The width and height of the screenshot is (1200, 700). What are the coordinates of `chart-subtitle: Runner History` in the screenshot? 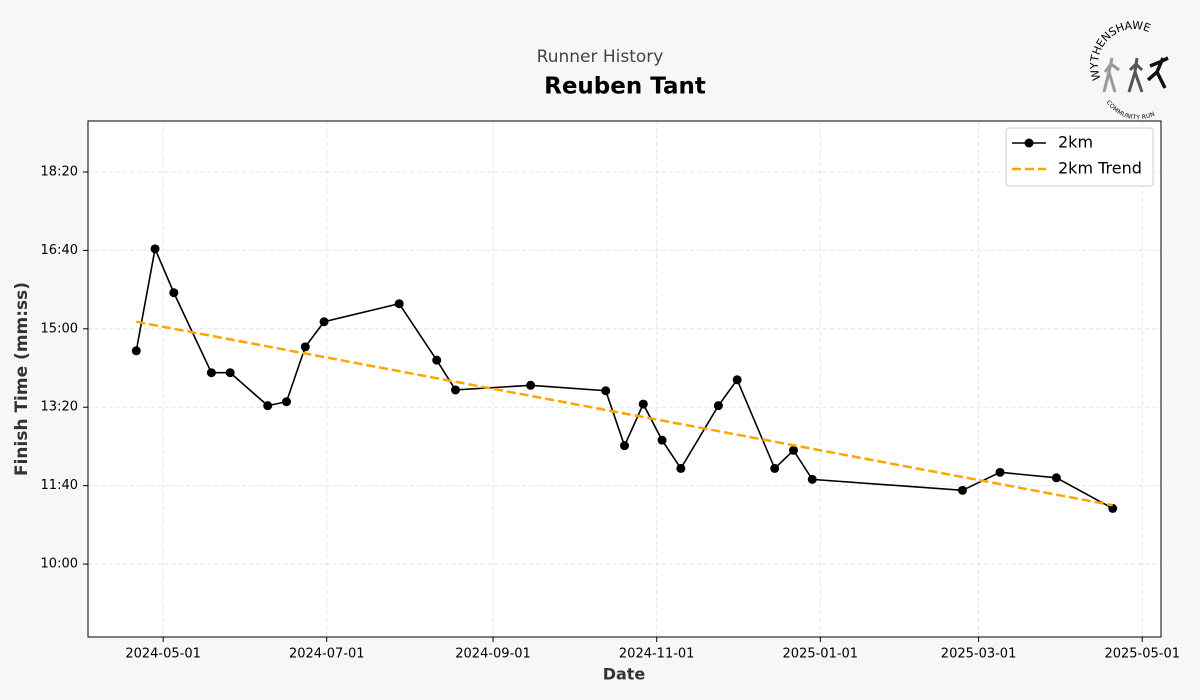 It's located at (600, 57).